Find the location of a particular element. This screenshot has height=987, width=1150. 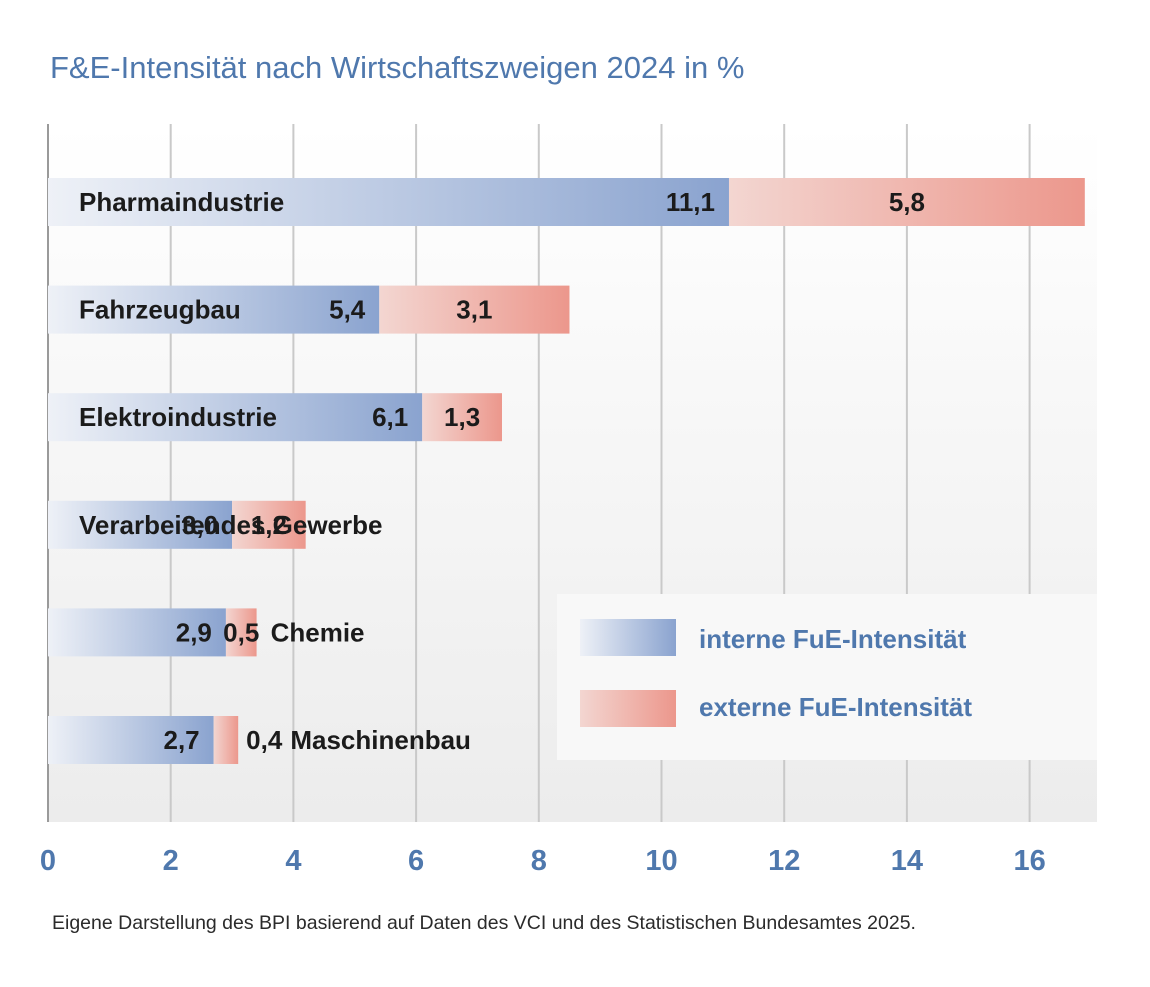

data-label-internal: 2,9 is located at coordinates (194, 632).